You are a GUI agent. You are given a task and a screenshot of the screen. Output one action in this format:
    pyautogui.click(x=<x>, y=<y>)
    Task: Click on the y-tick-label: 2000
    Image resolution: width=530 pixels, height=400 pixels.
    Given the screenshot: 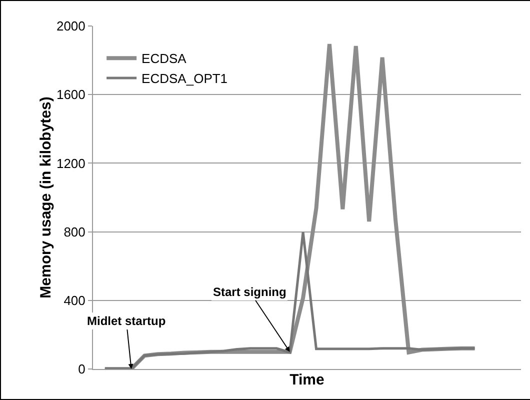 What is the action you would take?
    pyautogui.click(x=71, y=26)
    